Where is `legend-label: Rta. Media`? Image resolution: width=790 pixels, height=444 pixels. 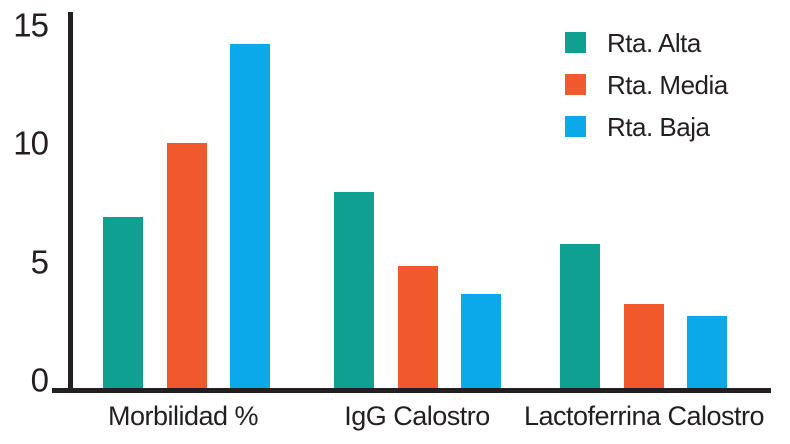 legend-label: Rta. Media is located at coordinates (667, 84).